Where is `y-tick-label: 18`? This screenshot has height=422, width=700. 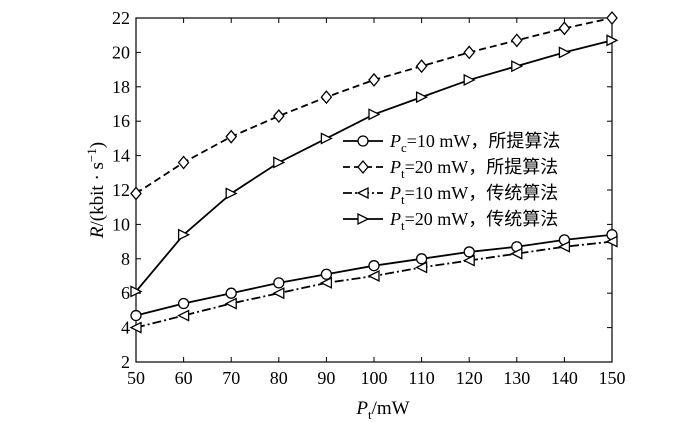 y-tick-label: 18 is located at coordinates (121, 87).